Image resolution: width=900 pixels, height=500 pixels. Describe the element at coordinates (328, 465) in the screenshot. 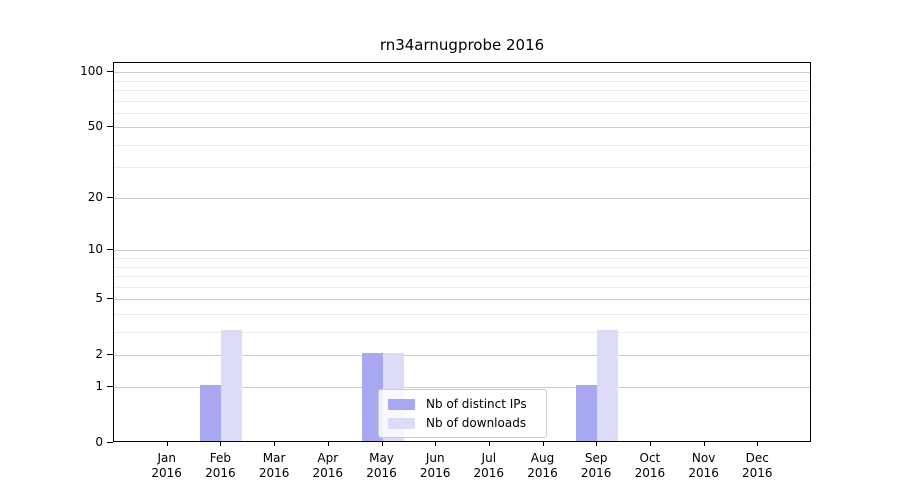

I see `x-tick-label: Apr 2016` at that location.